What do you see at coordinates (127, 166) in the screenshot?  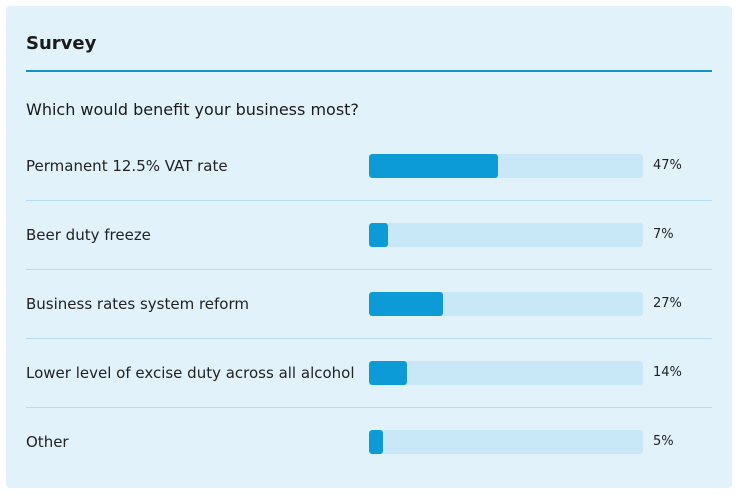 I see `option-label: Permanent 12.5% VAT rate` at bounding box center [127, 166].